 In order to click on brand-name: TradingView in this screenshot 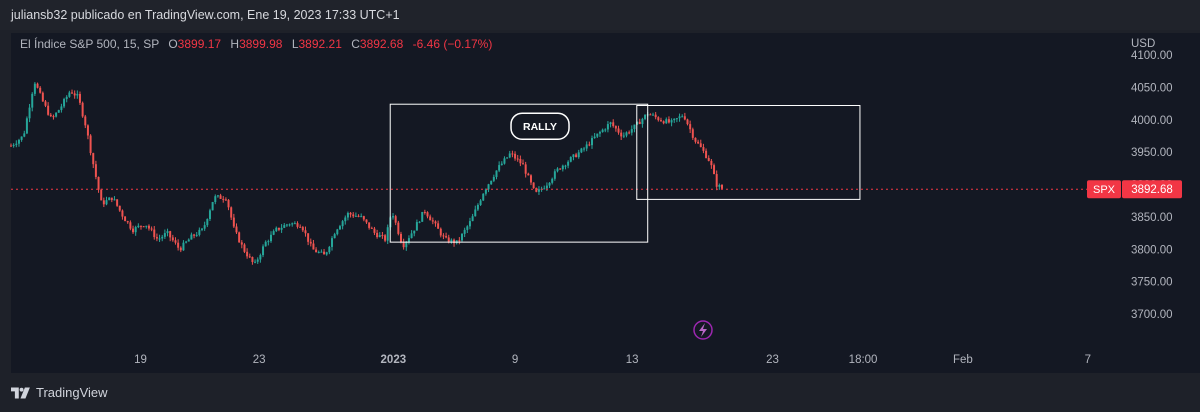, I will do `click(72, 392)`.